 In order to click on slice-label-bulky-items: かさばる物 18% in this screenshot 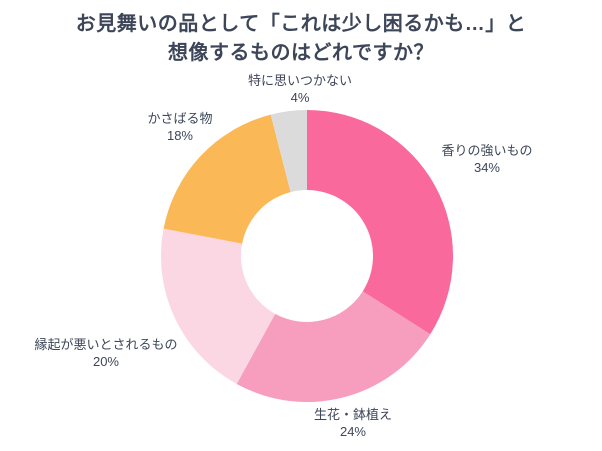, I will do `click(179, 127)`.